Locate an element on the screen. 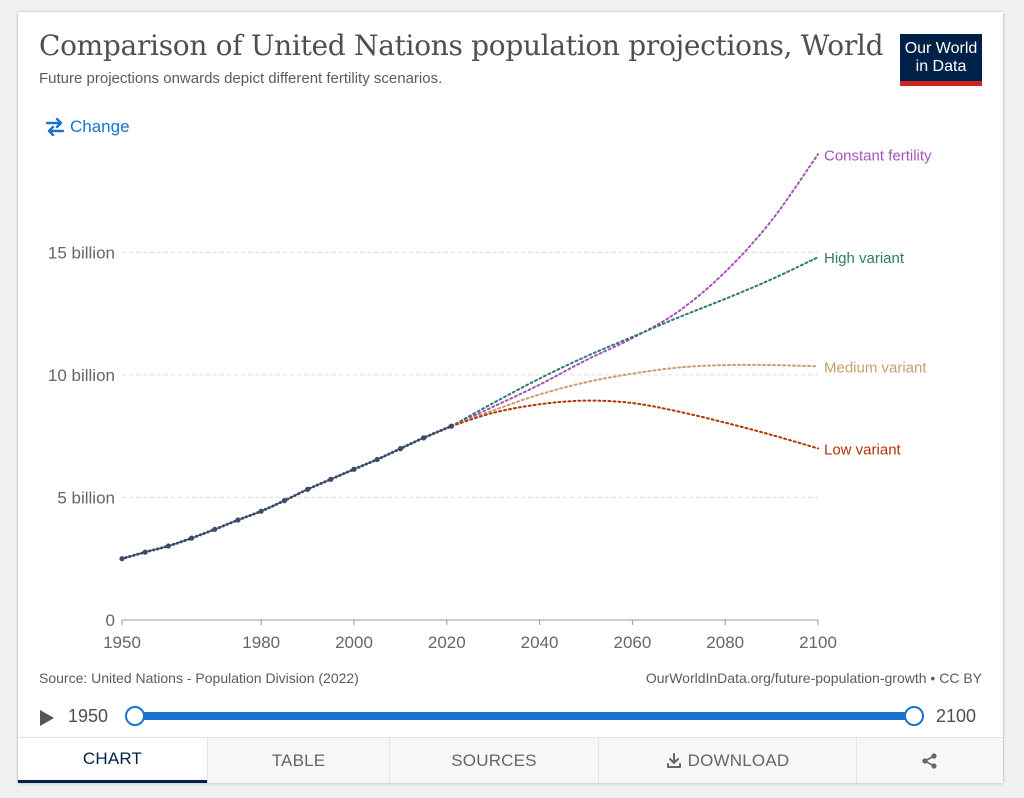 Image resolution: width=1024 pixels, height=798 pixels. tab-sources: SOURCES is located at coordinates (493, 760).